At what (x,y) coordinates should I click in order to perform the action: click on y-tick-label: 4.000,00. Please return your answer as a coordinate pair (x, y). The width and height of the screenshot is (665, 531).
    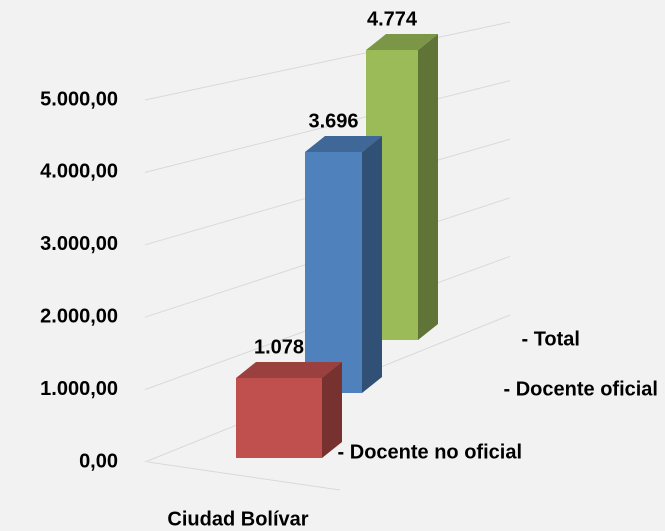
    Looking at the image, I should click on (79, 172).